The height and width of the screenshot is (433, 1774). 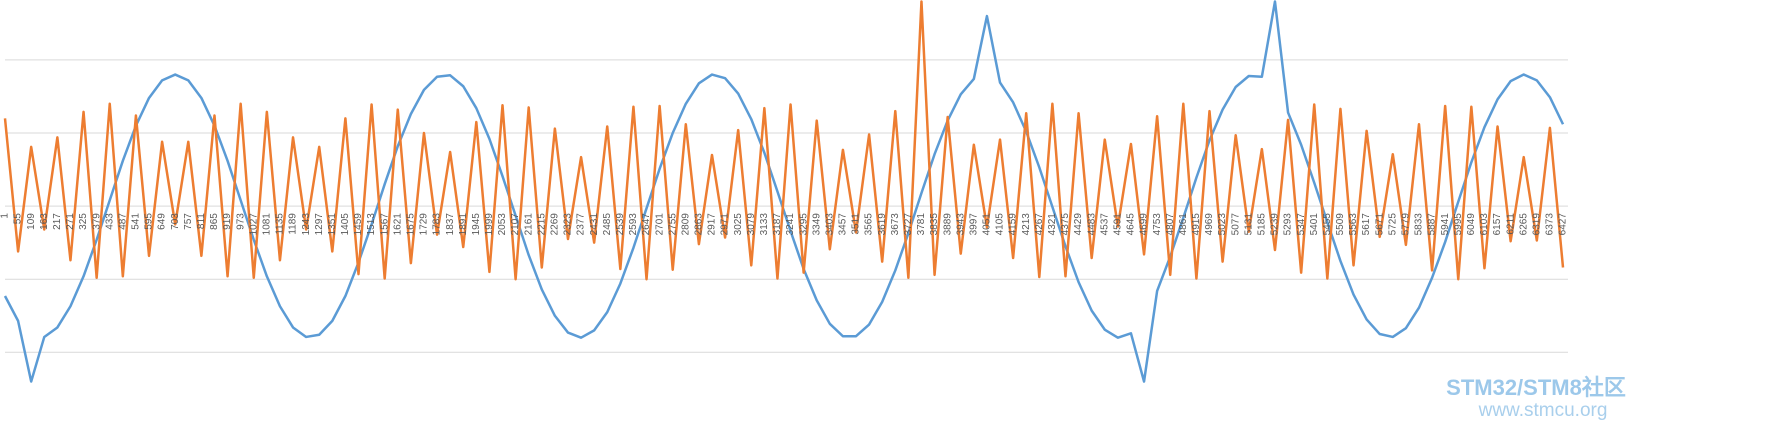 I want to click on x-tick-label: 1837, so click(x=450, y=224).